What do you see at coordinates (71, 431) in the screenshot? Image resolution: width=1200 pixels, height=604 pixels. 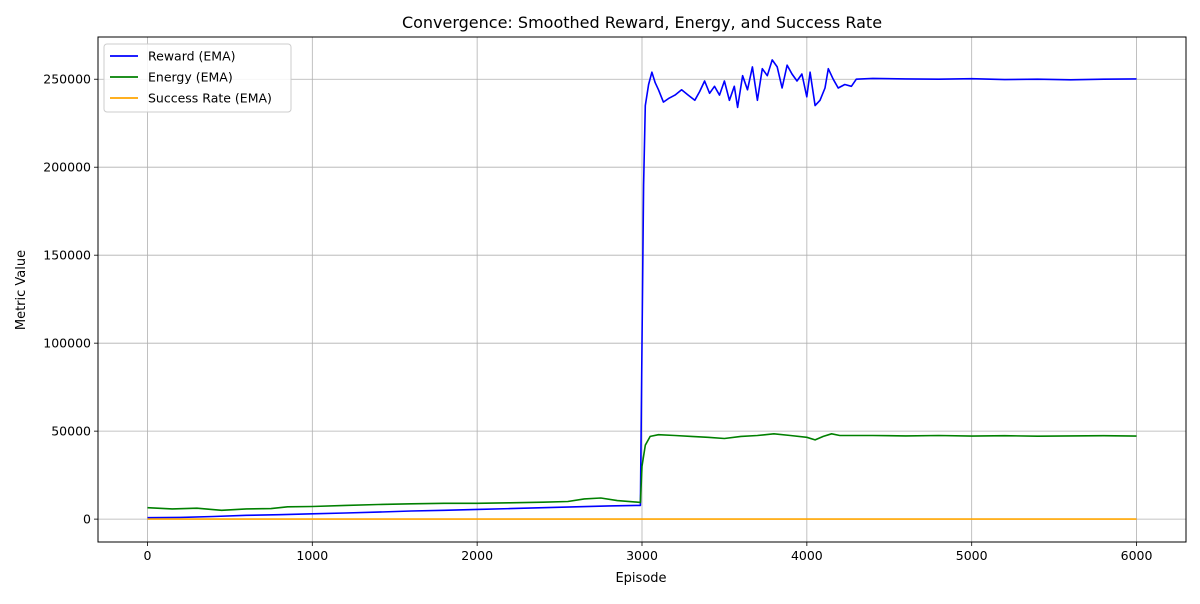 I see `y-tick-label: 50000` at bounding box center [71, 431].